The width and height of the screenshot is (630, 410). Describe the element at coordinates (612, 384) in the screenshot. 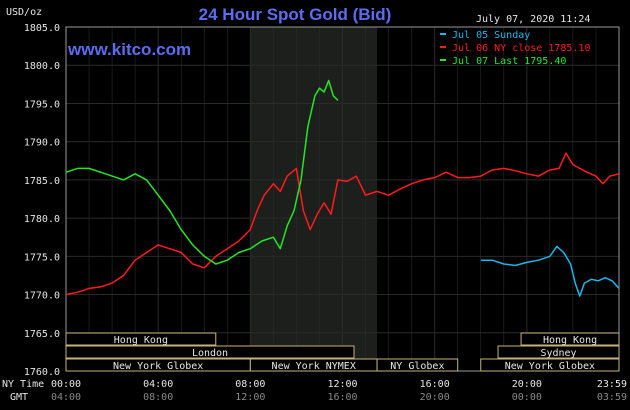

I see `x-tick-label-ny: 23:59` at that location.